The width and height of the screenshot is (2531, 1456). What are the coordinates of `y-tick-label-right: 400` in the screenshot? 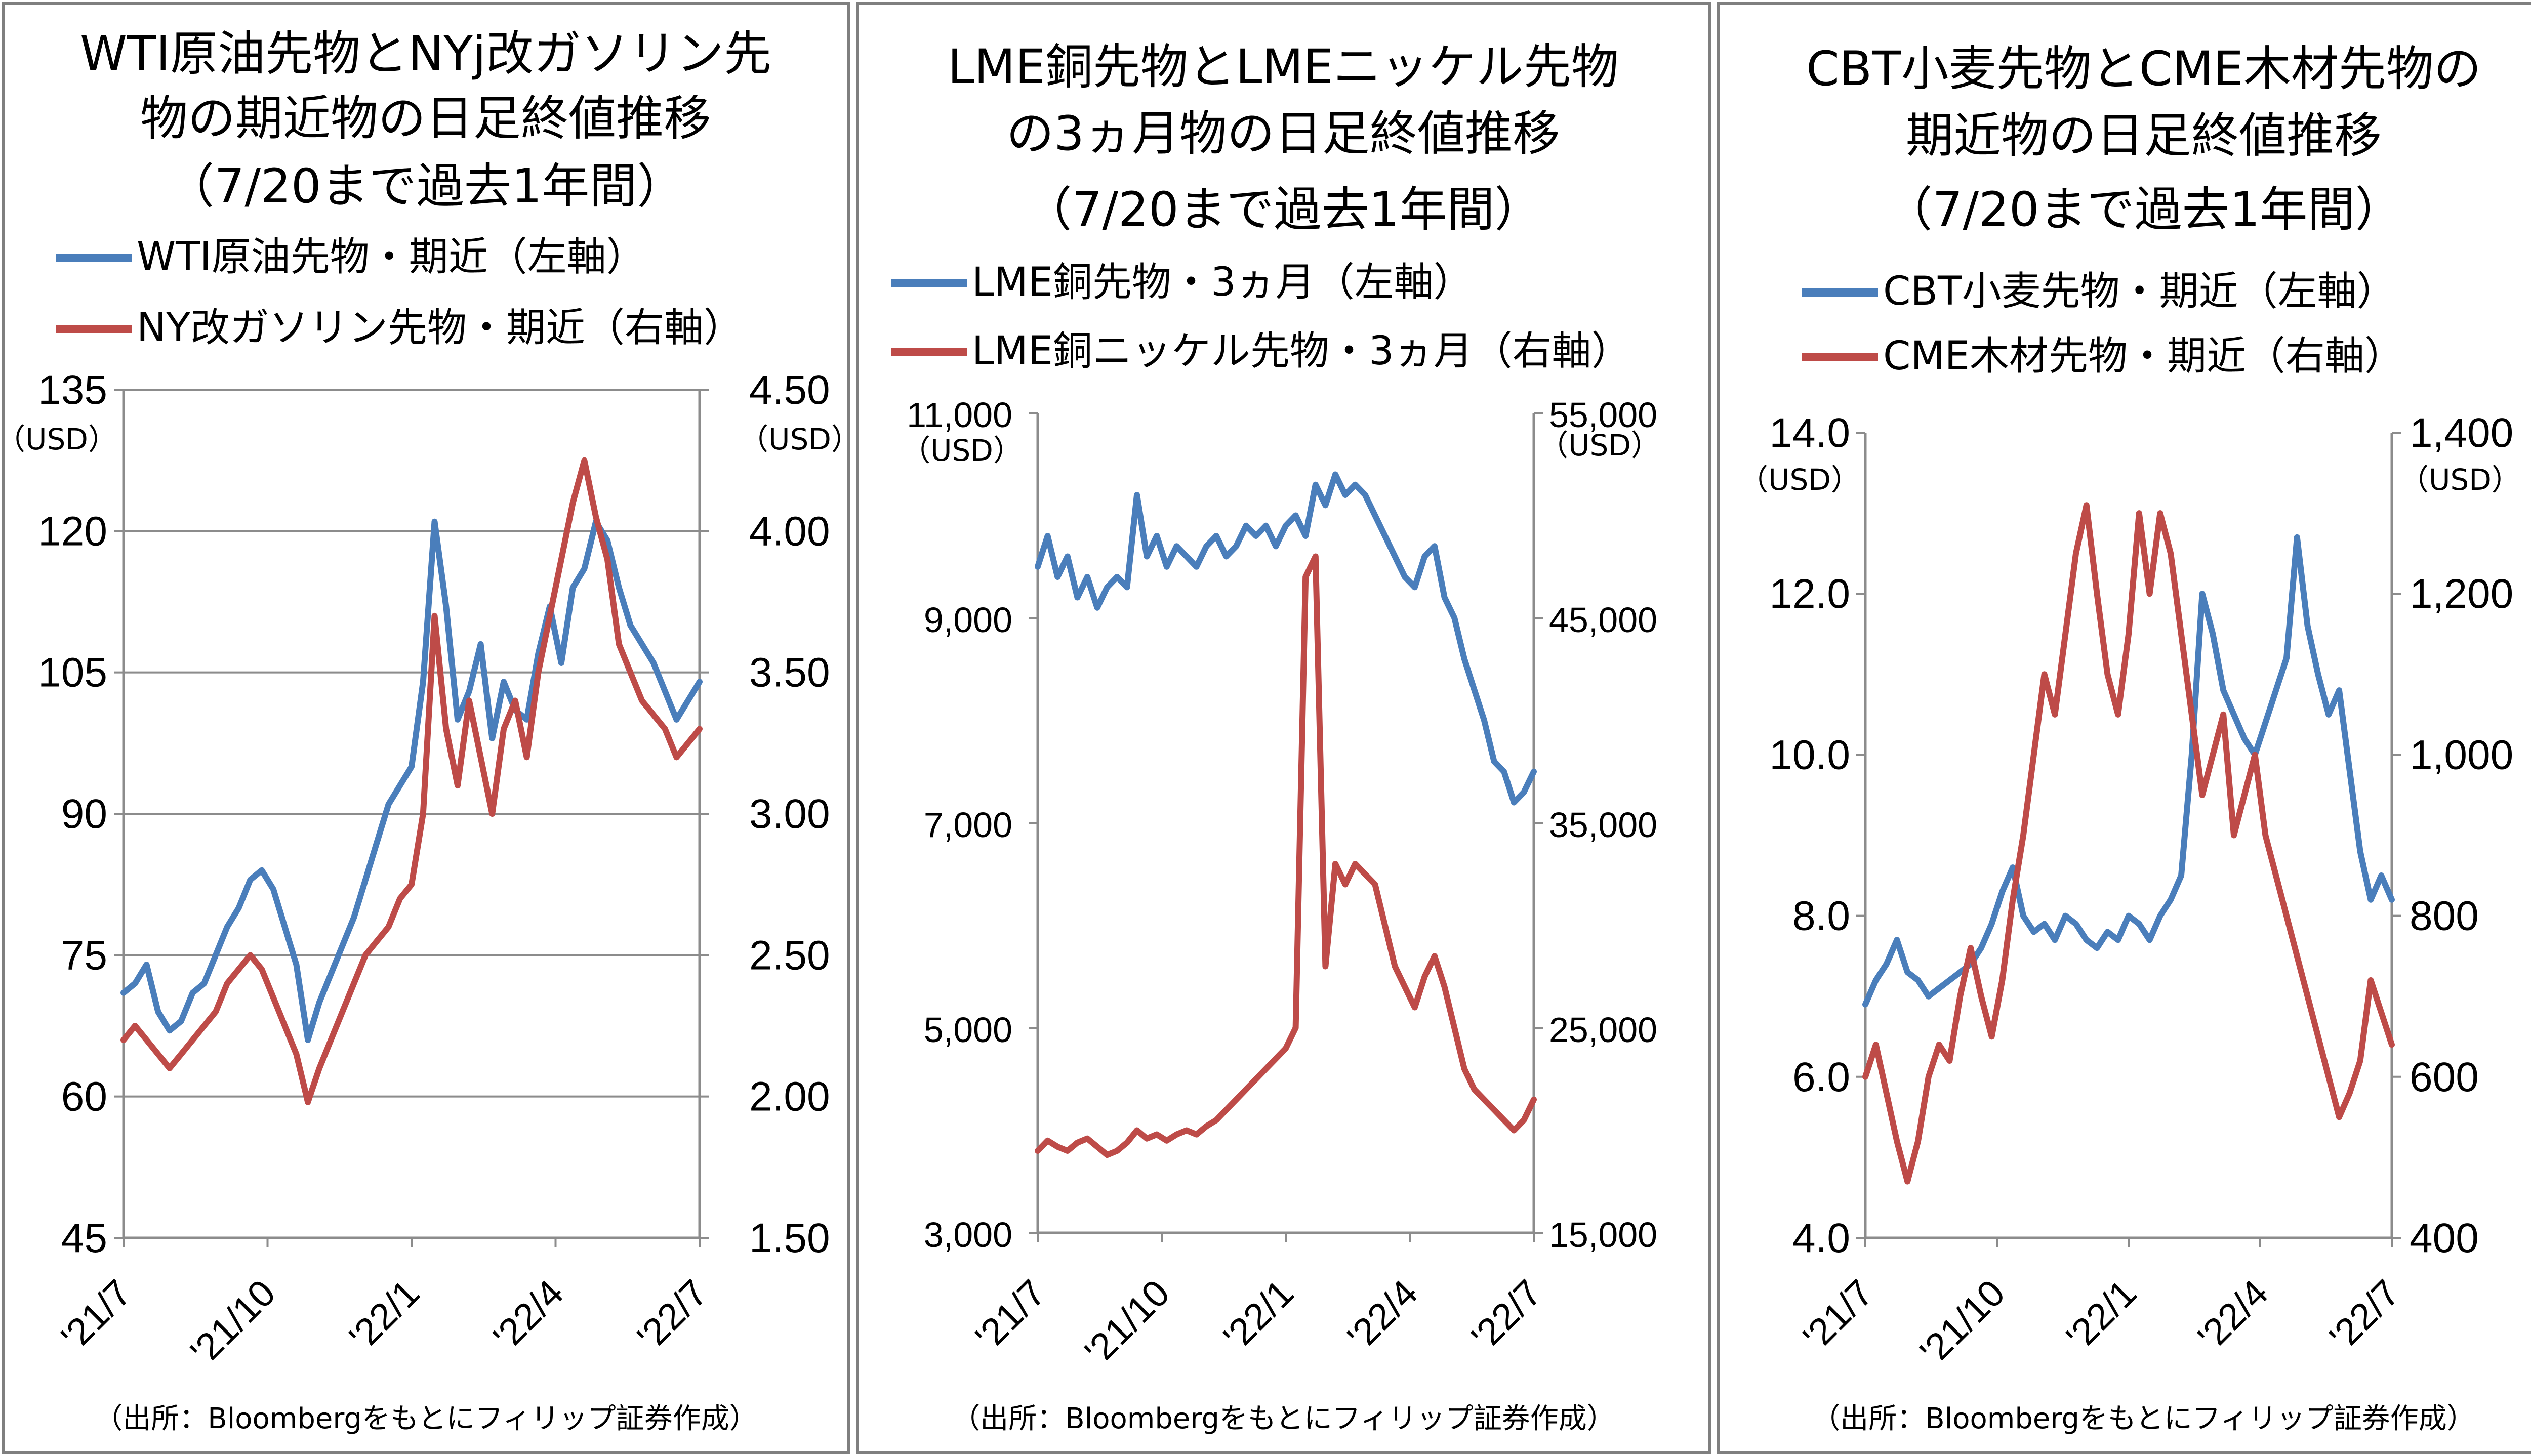 It's located at (2444, 1238).